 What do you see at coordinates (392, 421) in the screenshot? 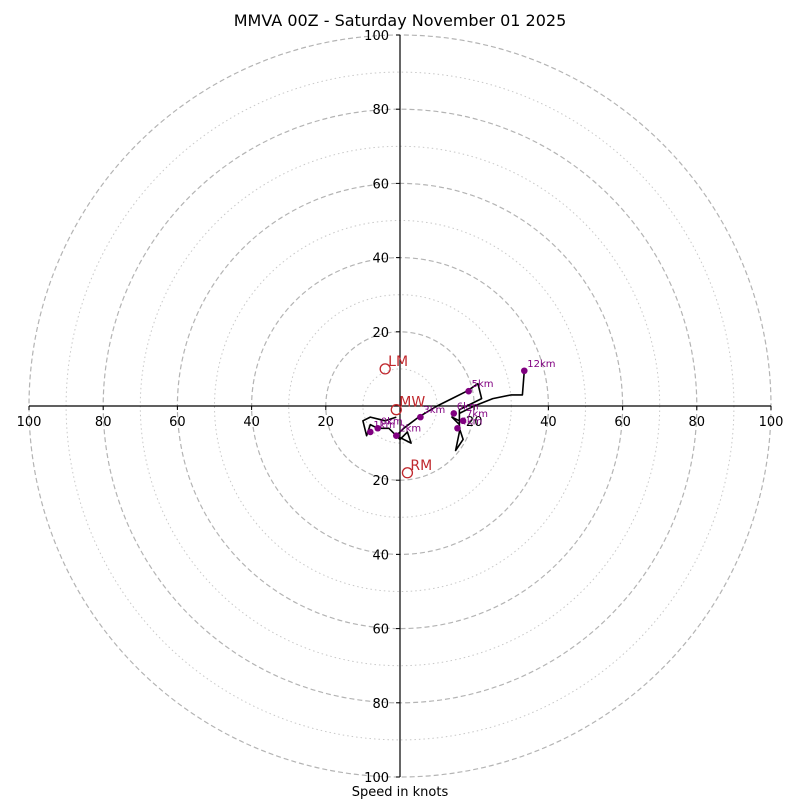
I see `height-label-0km: 0km` at bounding box center [392, 421].